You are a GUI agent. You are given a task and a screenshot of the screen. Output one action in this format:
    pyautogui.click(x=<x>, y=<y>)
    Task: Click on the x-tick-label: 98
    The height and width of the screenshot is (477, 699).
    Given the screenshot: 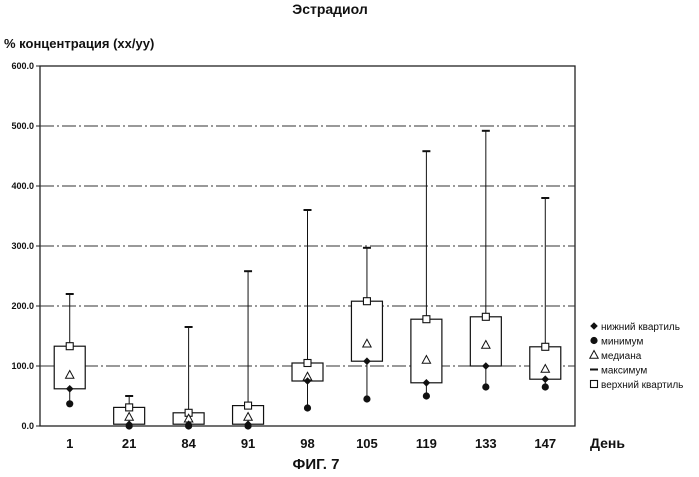 What is the action you would take?
    pyautogui.click(x=307, y=443)
    